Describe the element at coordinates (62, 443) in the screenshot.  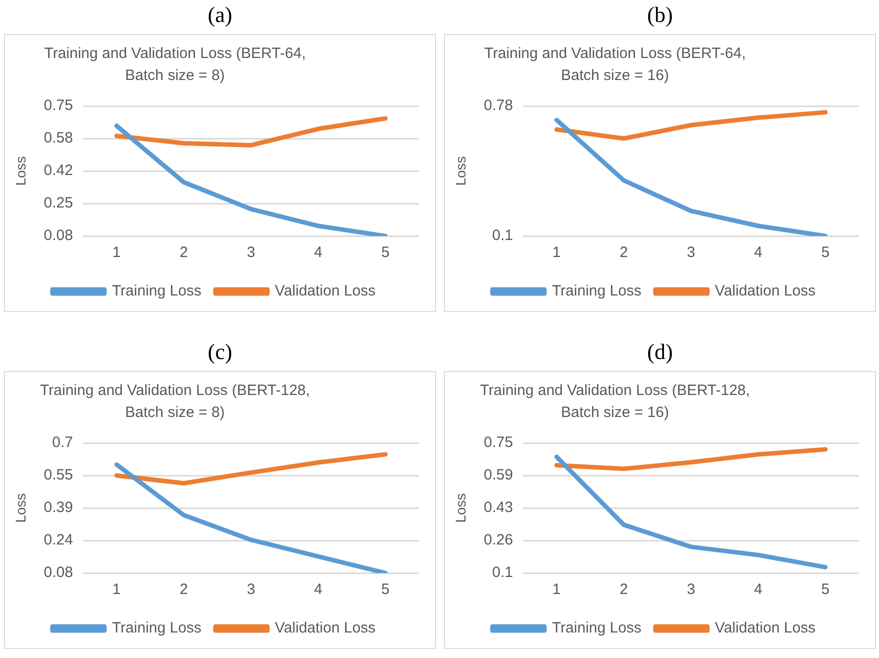
I see `y-tick-label: 0.7` at that location.